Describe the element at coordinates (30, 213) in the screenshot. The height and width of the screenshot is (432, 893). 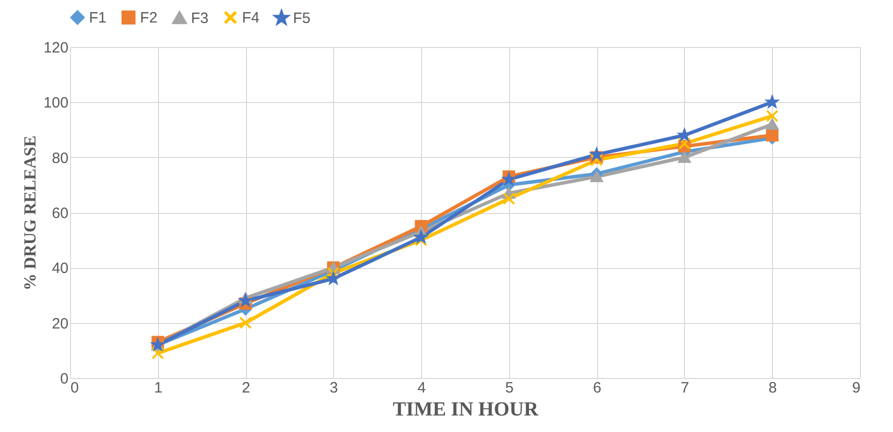
I see `y-axis-title: % DRUG RELEASE` at that location.